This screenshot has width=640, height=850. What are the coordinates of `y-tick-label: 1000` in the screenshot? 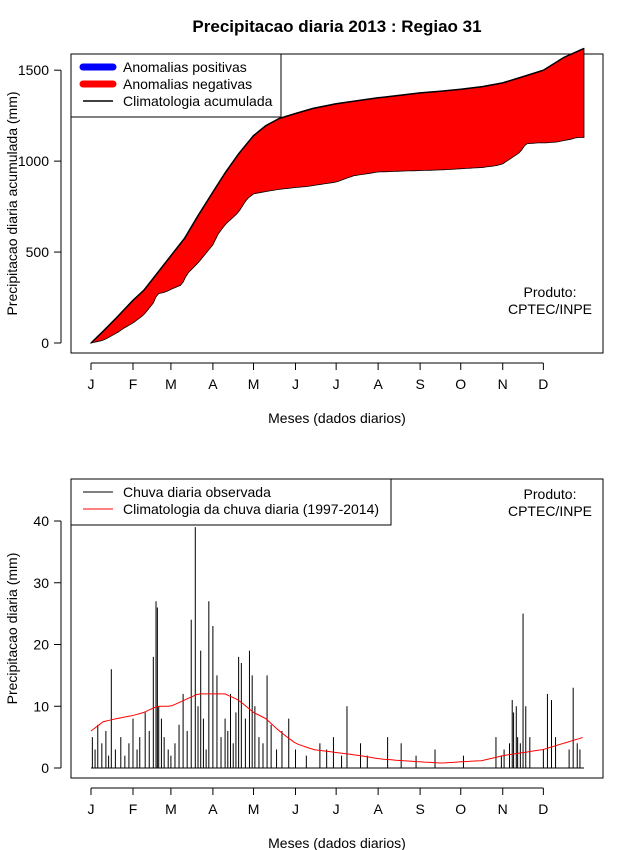 It's located at (33, 161).